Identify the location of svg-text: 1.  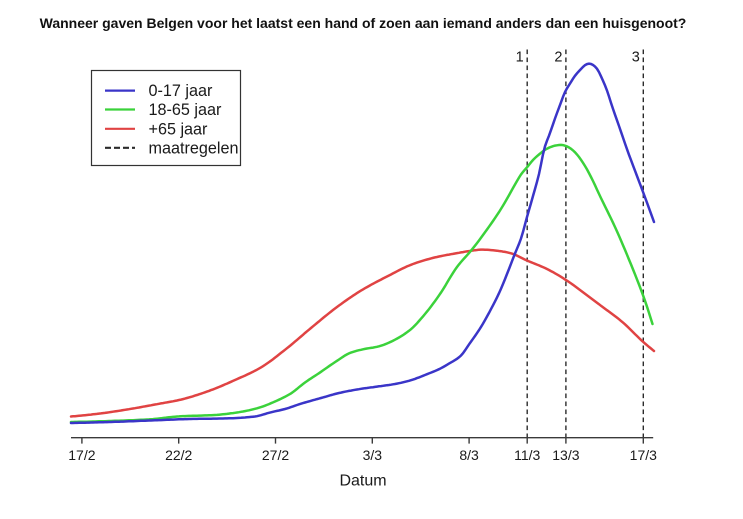
(520, 58).